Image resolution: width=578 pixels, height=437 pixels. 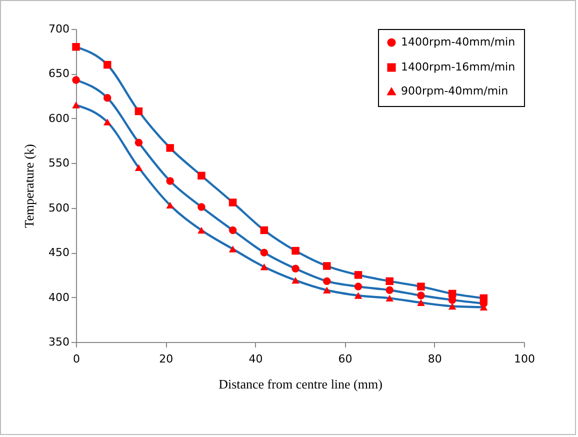 I want to click on y-tick-label: 650, so click(x=59, y=73).